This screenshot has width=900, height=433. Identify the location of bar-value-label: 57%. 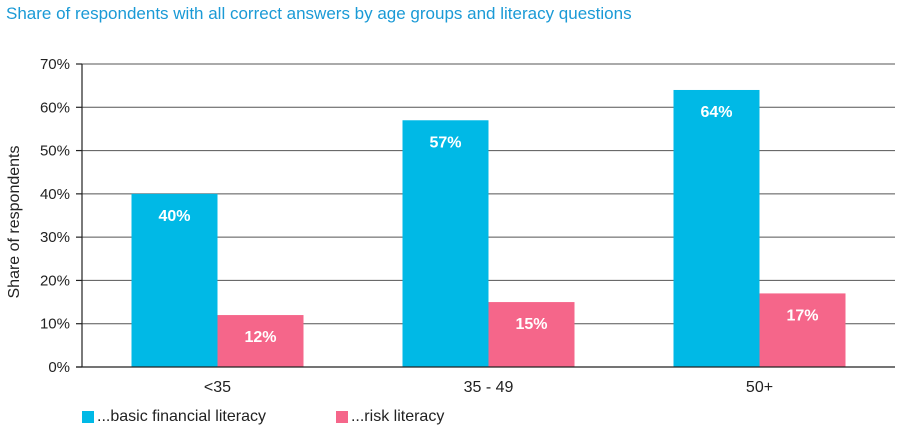
(445, 142).